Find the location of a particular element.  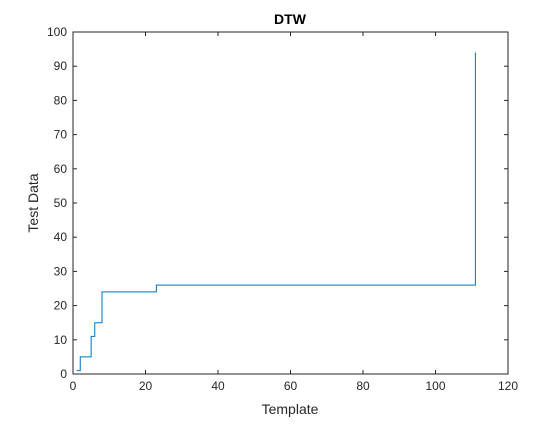

x-tick-label: 120 is located at coordinates (508, 386).